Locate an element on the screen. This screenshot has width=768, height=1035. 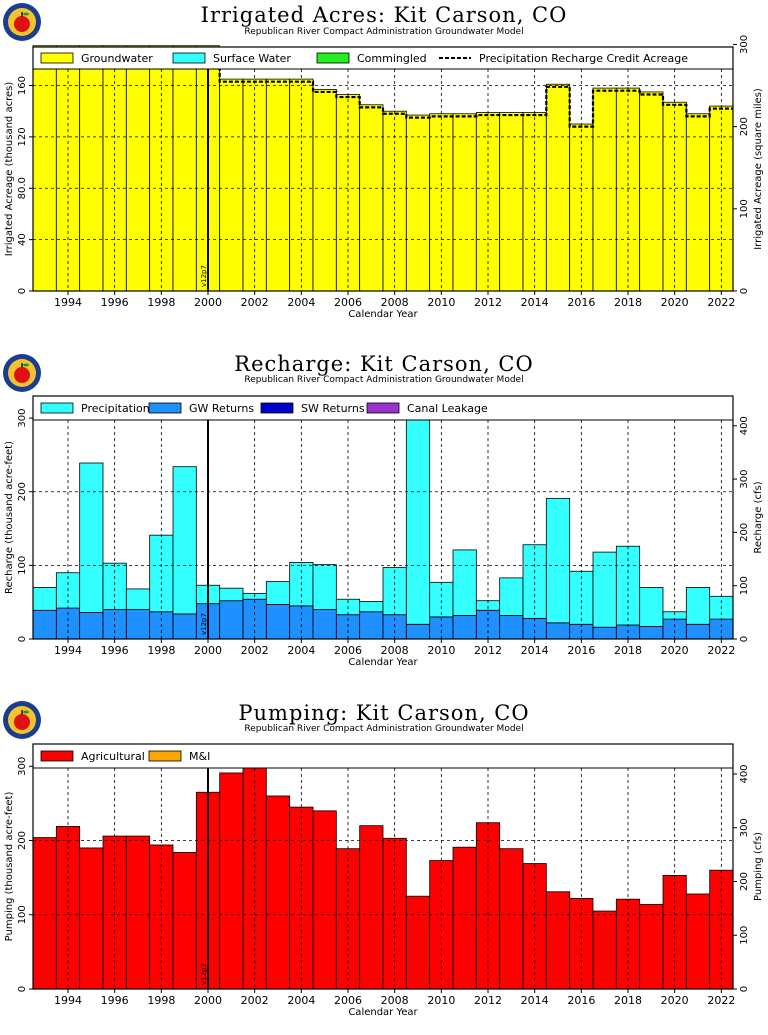
y-tick-label: 40 is located at coordinates (22, 239).